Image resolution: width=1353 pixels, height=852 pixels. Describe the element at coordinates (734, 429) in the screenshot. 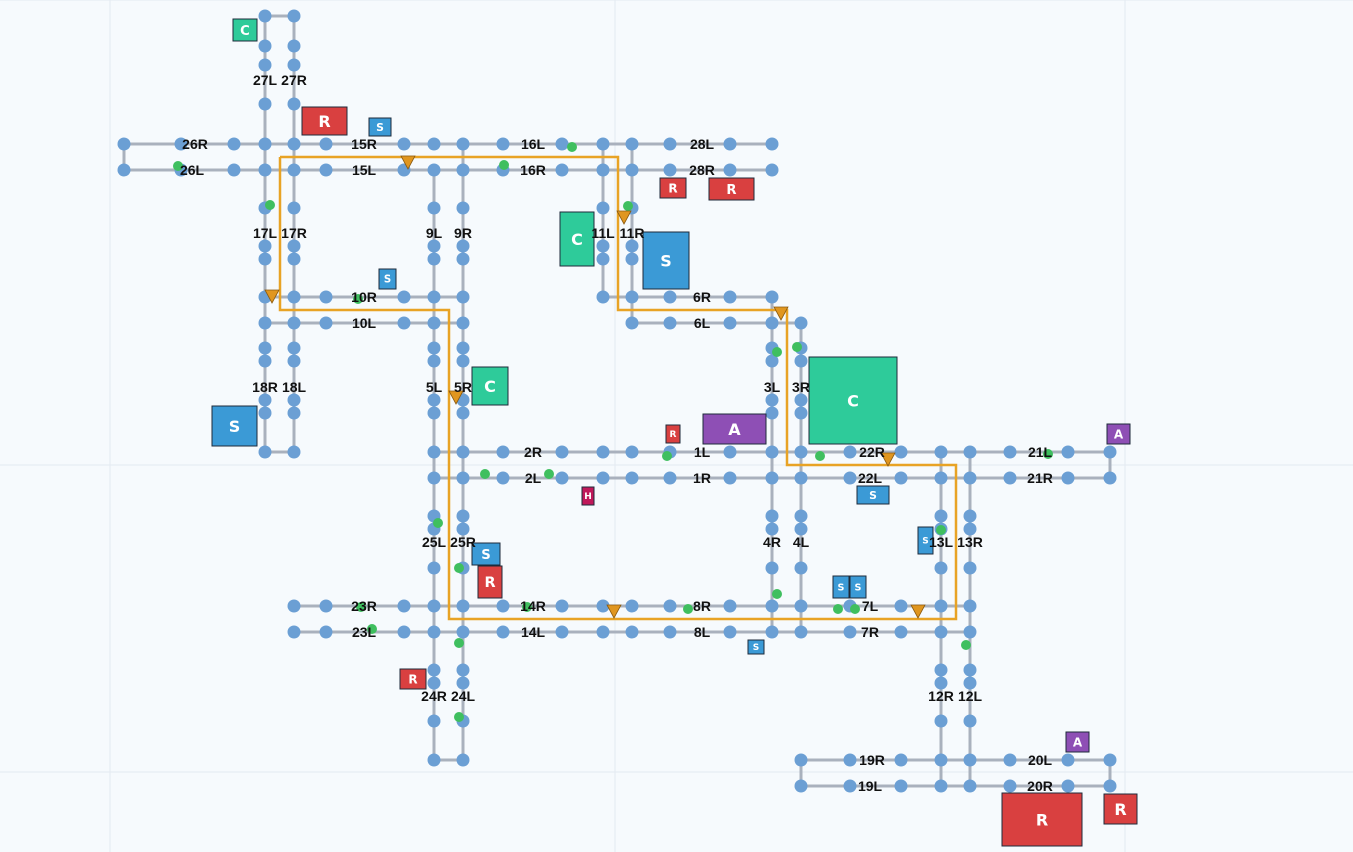

I see `building-A` at that location.